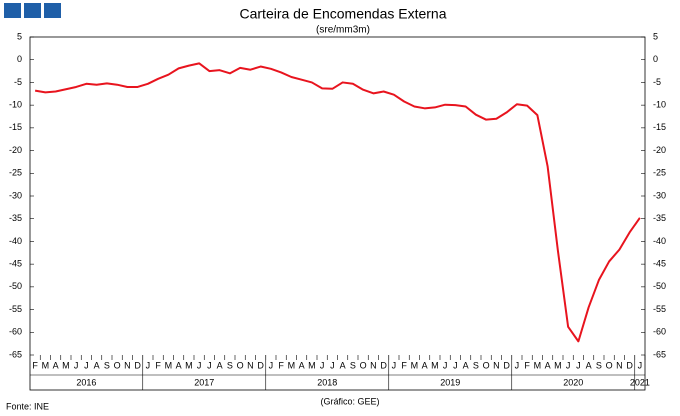  What do you see at coordinates (15, 105) in the screenshot?
I see `y-tick-label: -10` at bounding box center [15, 105].